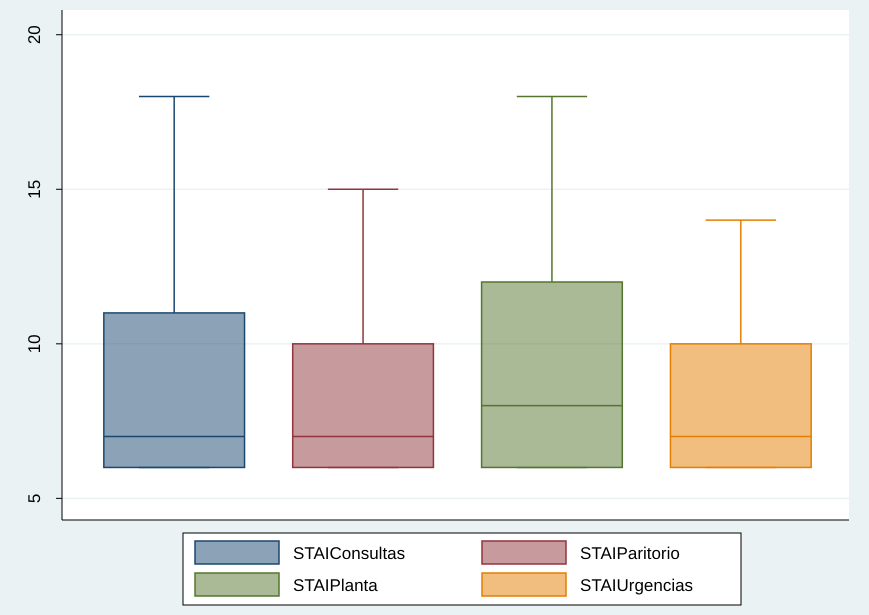 This screenshot has width=869, height=615. Describe the element at coordinates (34, 499) in the screenshot. I see `y-tick-label: 5` at that location.